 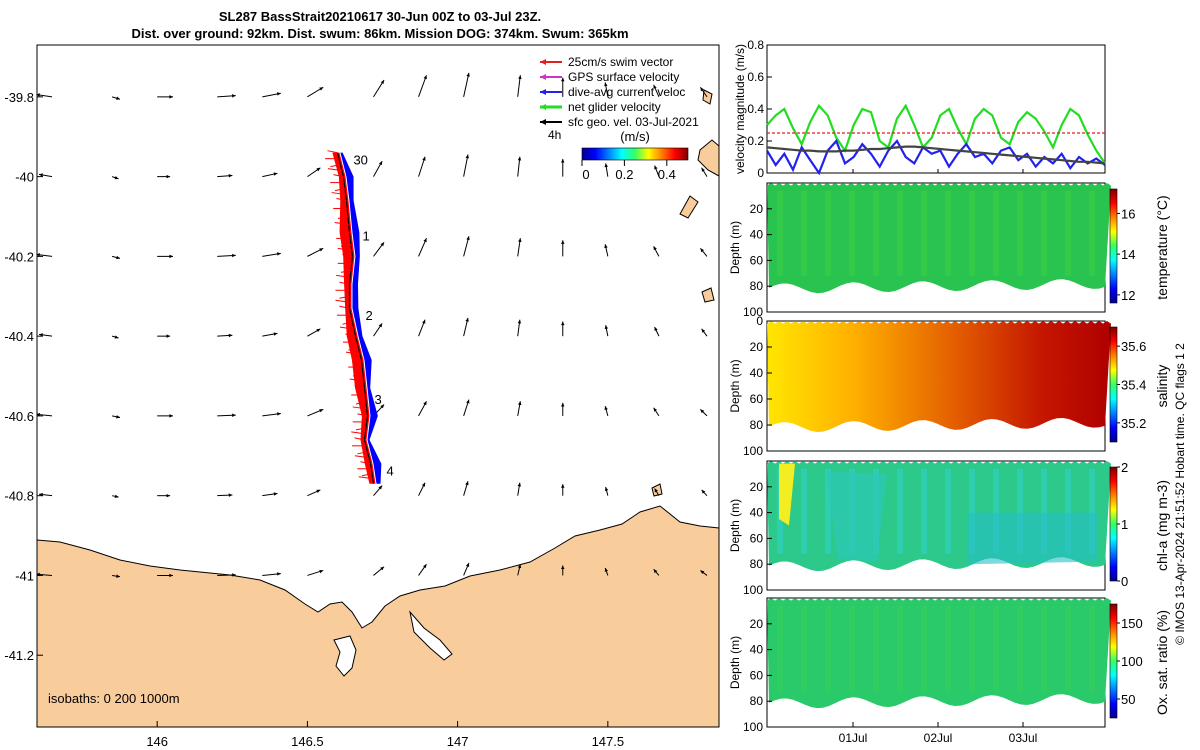 I want to click on legend-entry: sfc geo. vel. 03-Jul-2021, so click(x=633, y=122).